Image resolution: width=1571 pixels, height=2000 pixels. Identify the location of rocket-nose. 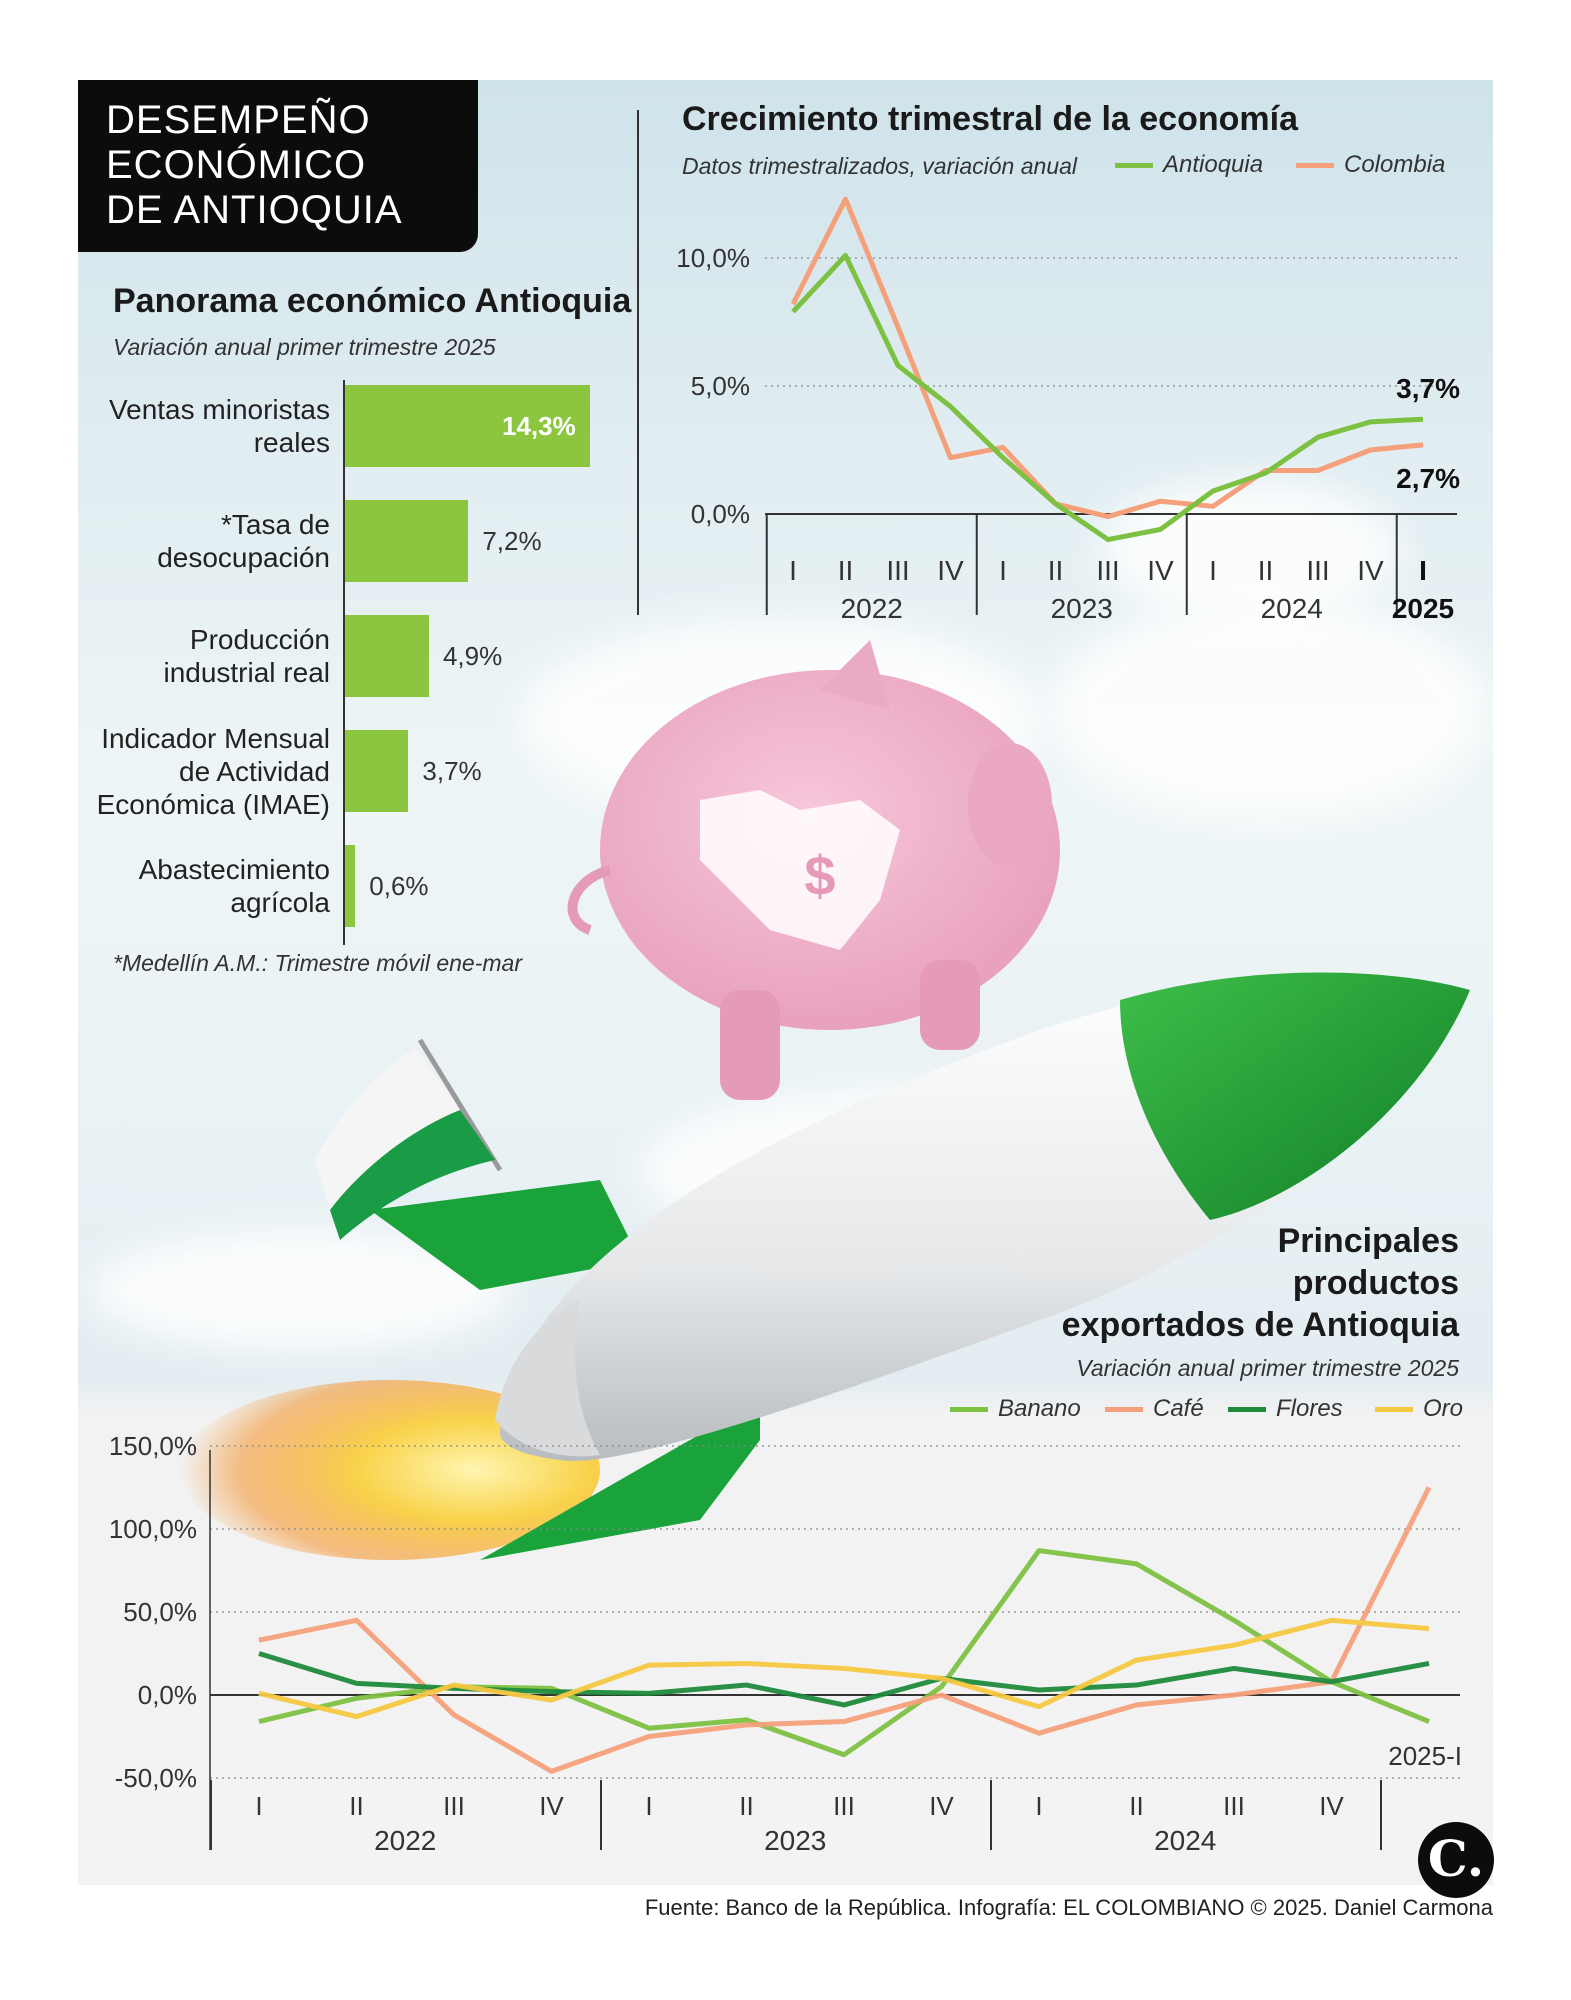
(1295, 1096).